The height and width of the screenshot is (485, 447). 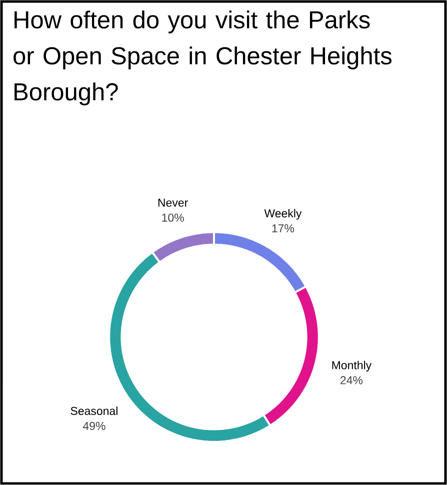 I want to click on slice-label: Weekly, so click(x=283, y=214).